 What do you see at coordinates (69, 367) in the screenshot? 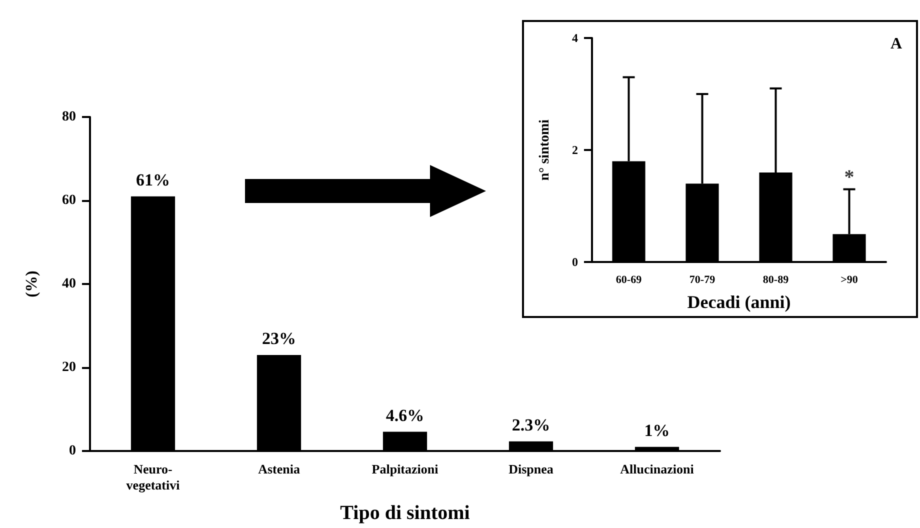
I see `y-tick-label: 20` at bounding box center [69, 367].